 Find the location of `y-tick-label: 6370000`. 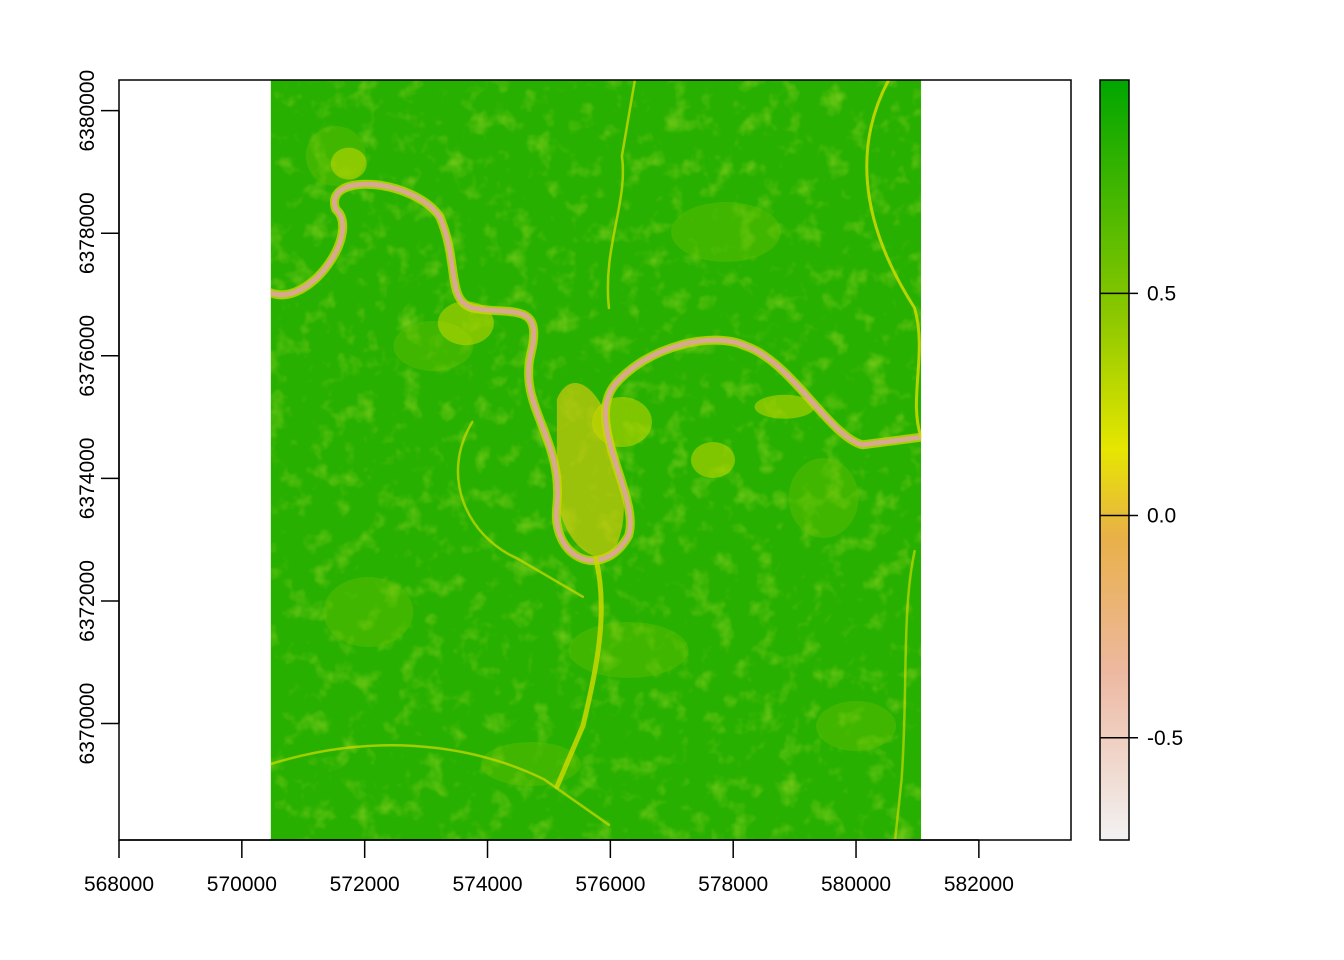

y-tick-label: 6370000 is located at coordinates (87, 724).